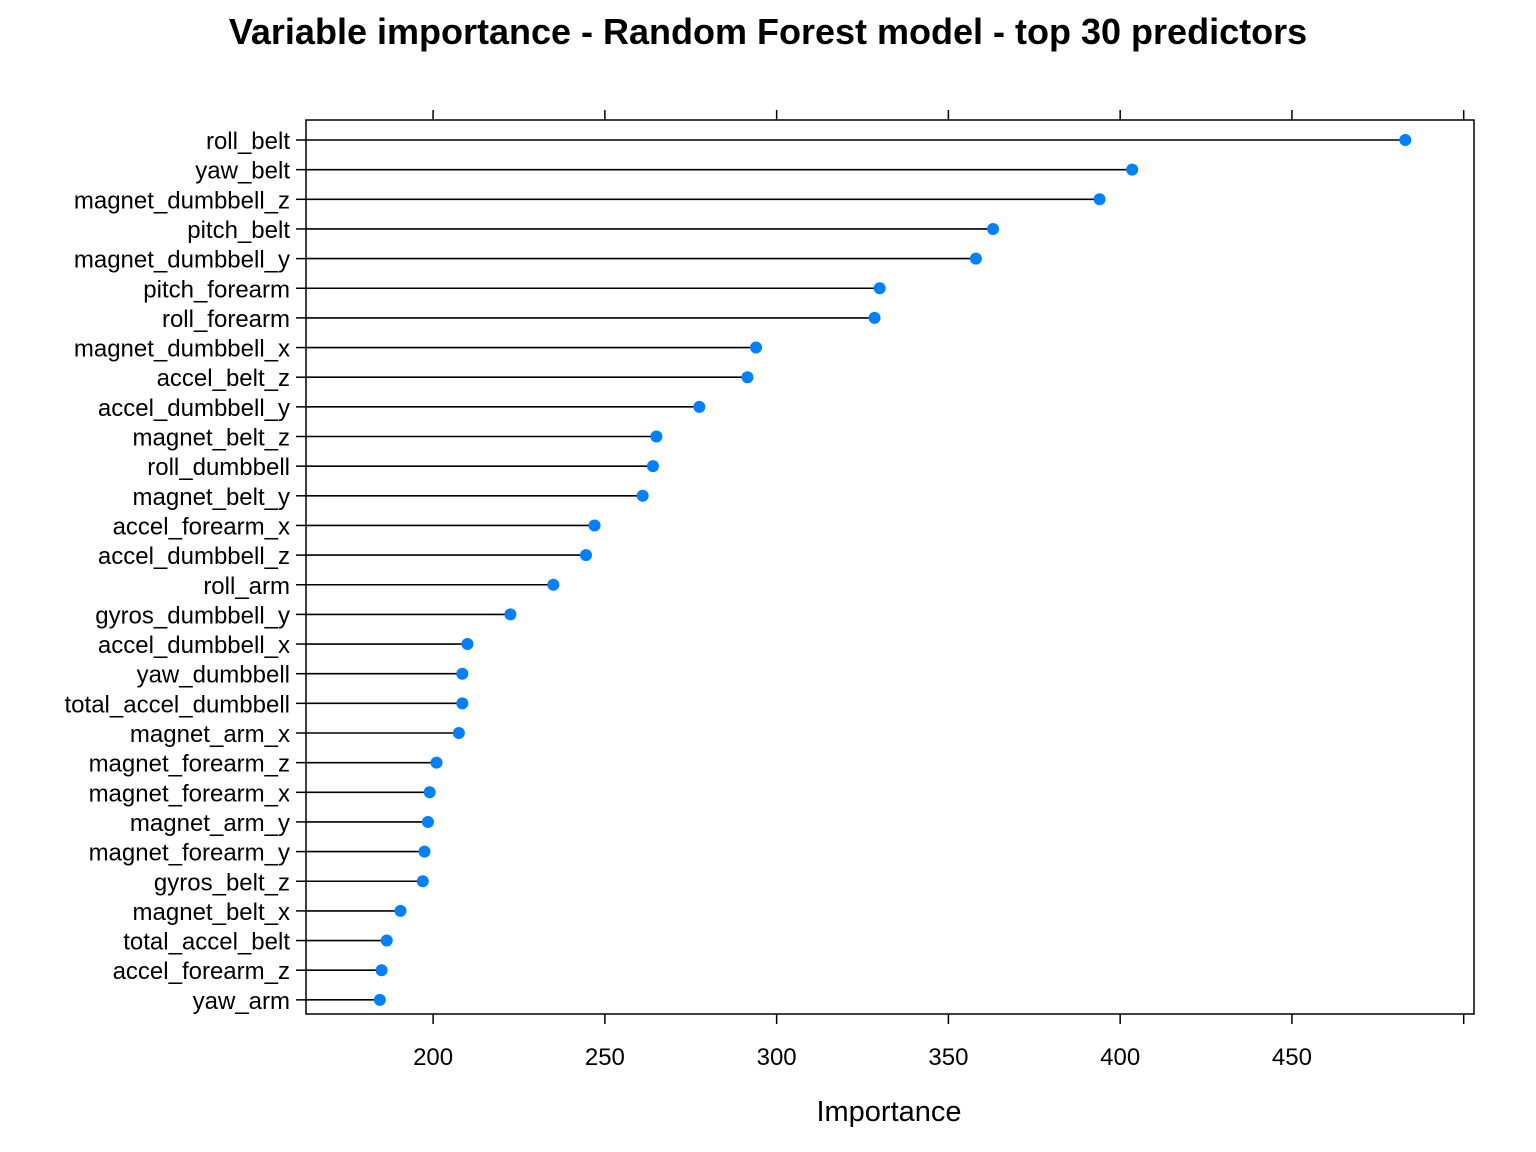 The image size is (1536, 1152). Describe the element at coordinates (218, 467) in the screenshot. I see `y-tick-label: roll_dumbbell` at that location.